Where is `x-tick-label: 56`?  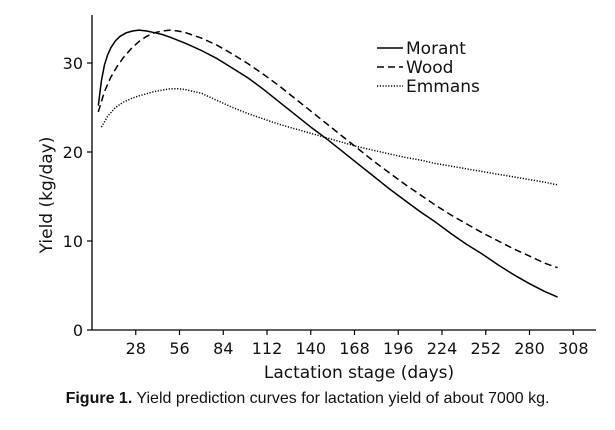 x-tick-label: 56 is located at coordinates (179, 348).